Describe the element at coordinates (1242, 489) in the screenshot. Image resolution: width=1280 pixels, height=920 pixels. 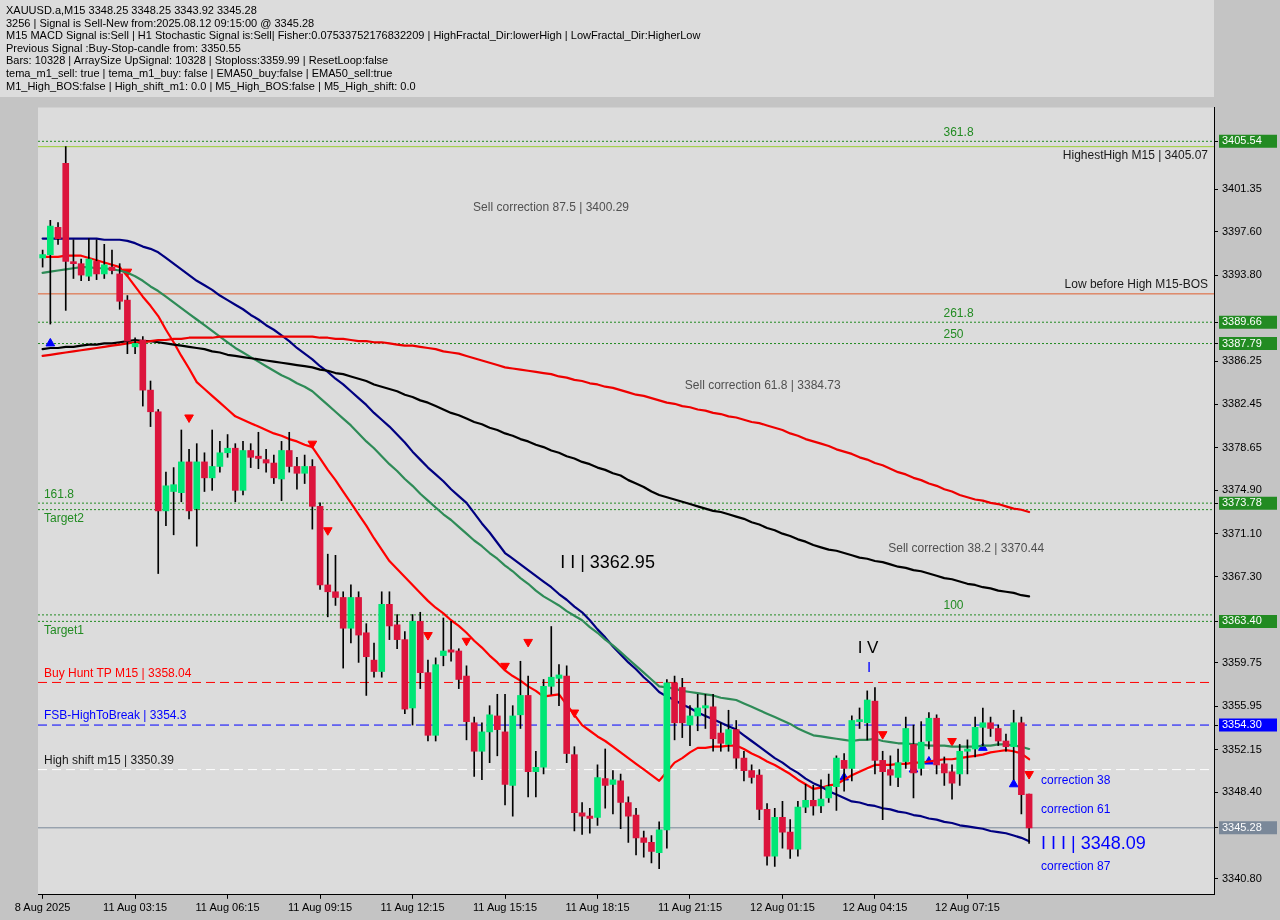
I see `y-tick-label: 3374.90` at that location.